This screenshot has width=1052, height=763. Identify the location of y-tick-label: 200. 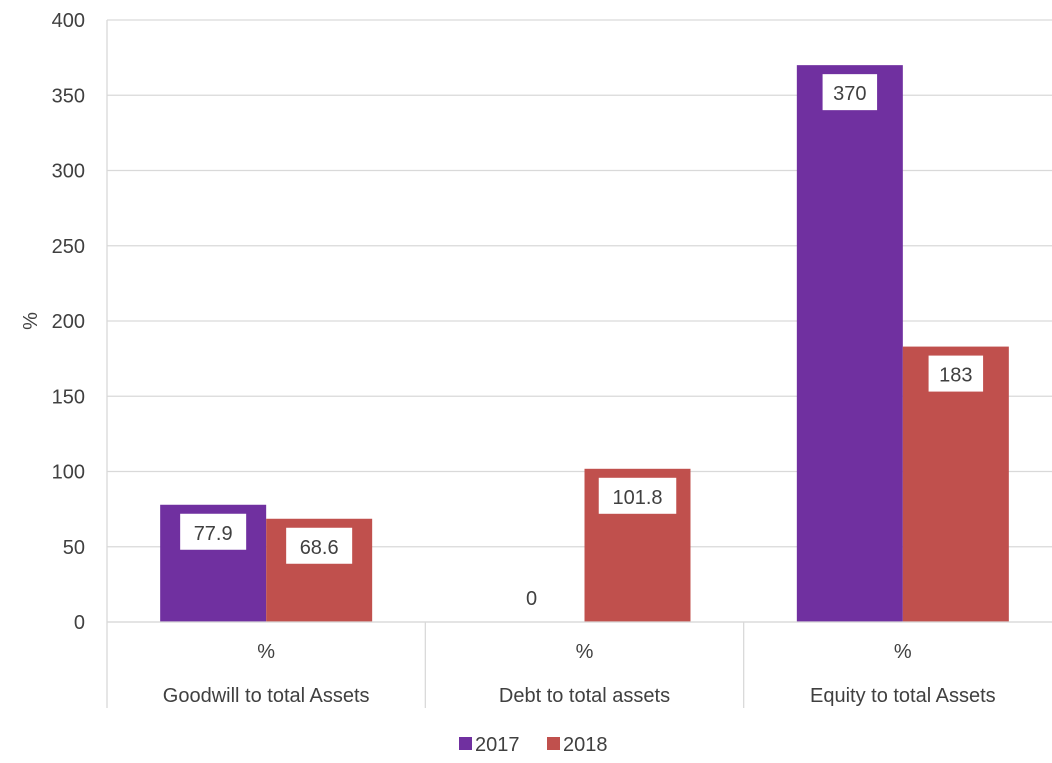
(68, 322).